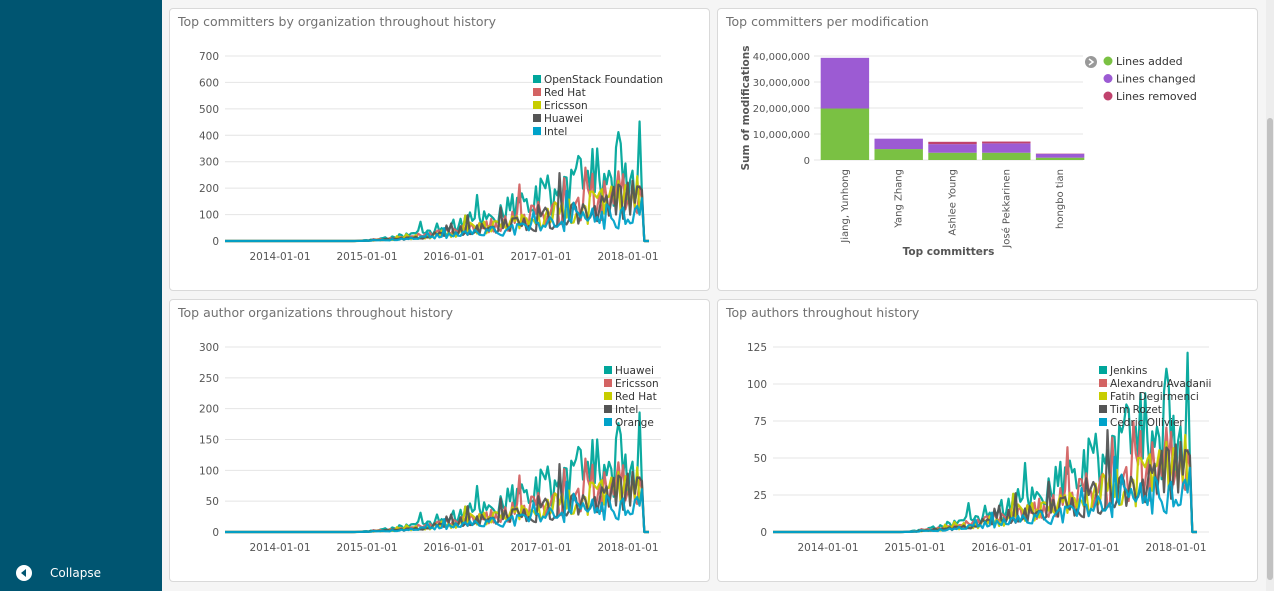 The width and height of the screenshot is (1274, 591). Describe the element at coordinates (626, 410) in the screenshot. I see `legend-label: Intel` at that location.